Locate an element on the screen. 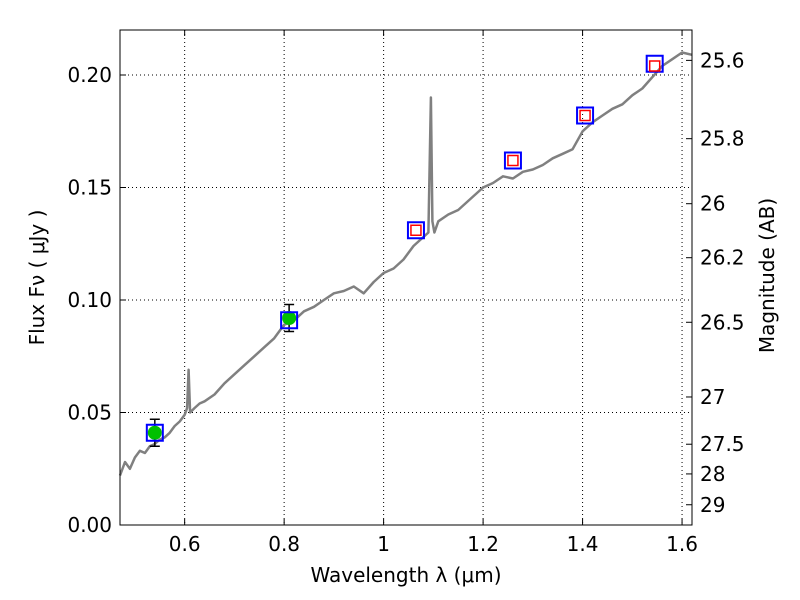 The image size is (800, 600). y2-axis-label: Magnitude (AB) is located at coordinates (767, 275).